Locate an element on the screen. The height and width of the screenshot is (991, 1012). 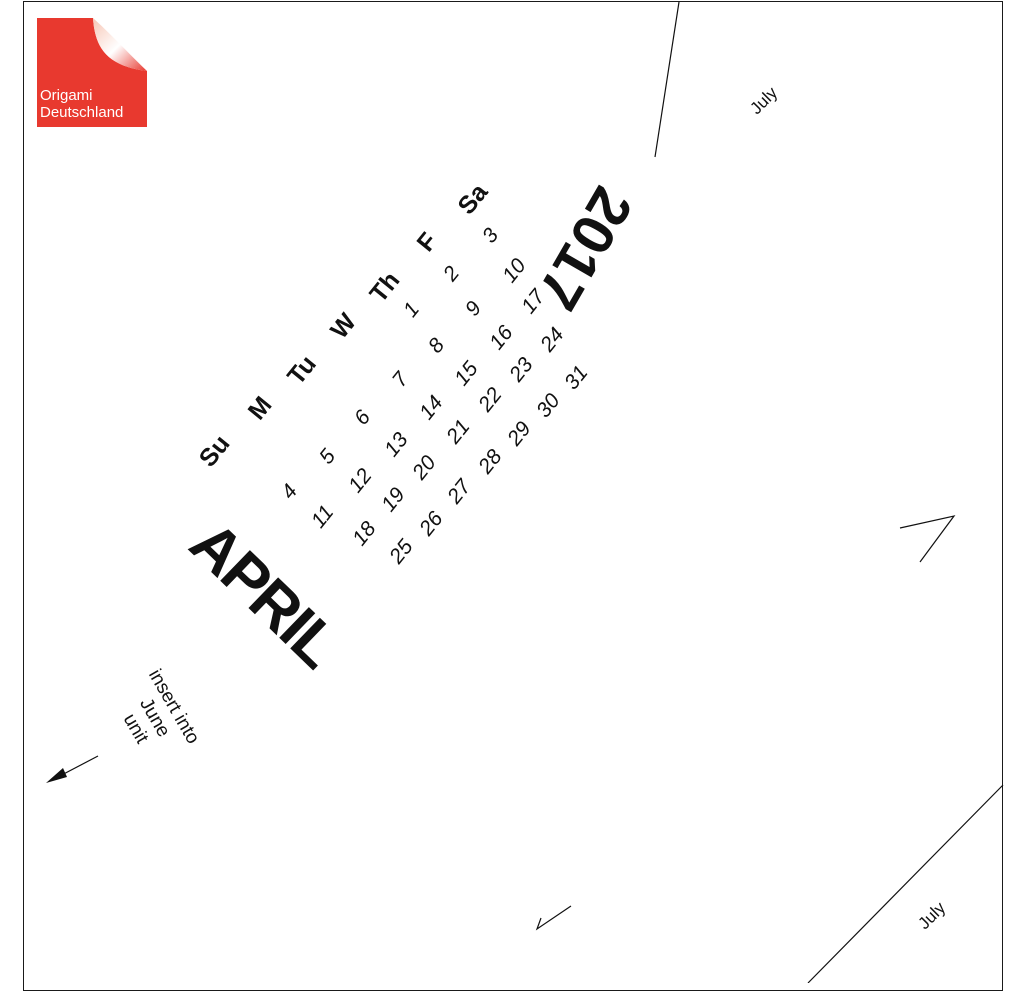
logo-text: Origami Deutschland is located at coordinates (81, 104).